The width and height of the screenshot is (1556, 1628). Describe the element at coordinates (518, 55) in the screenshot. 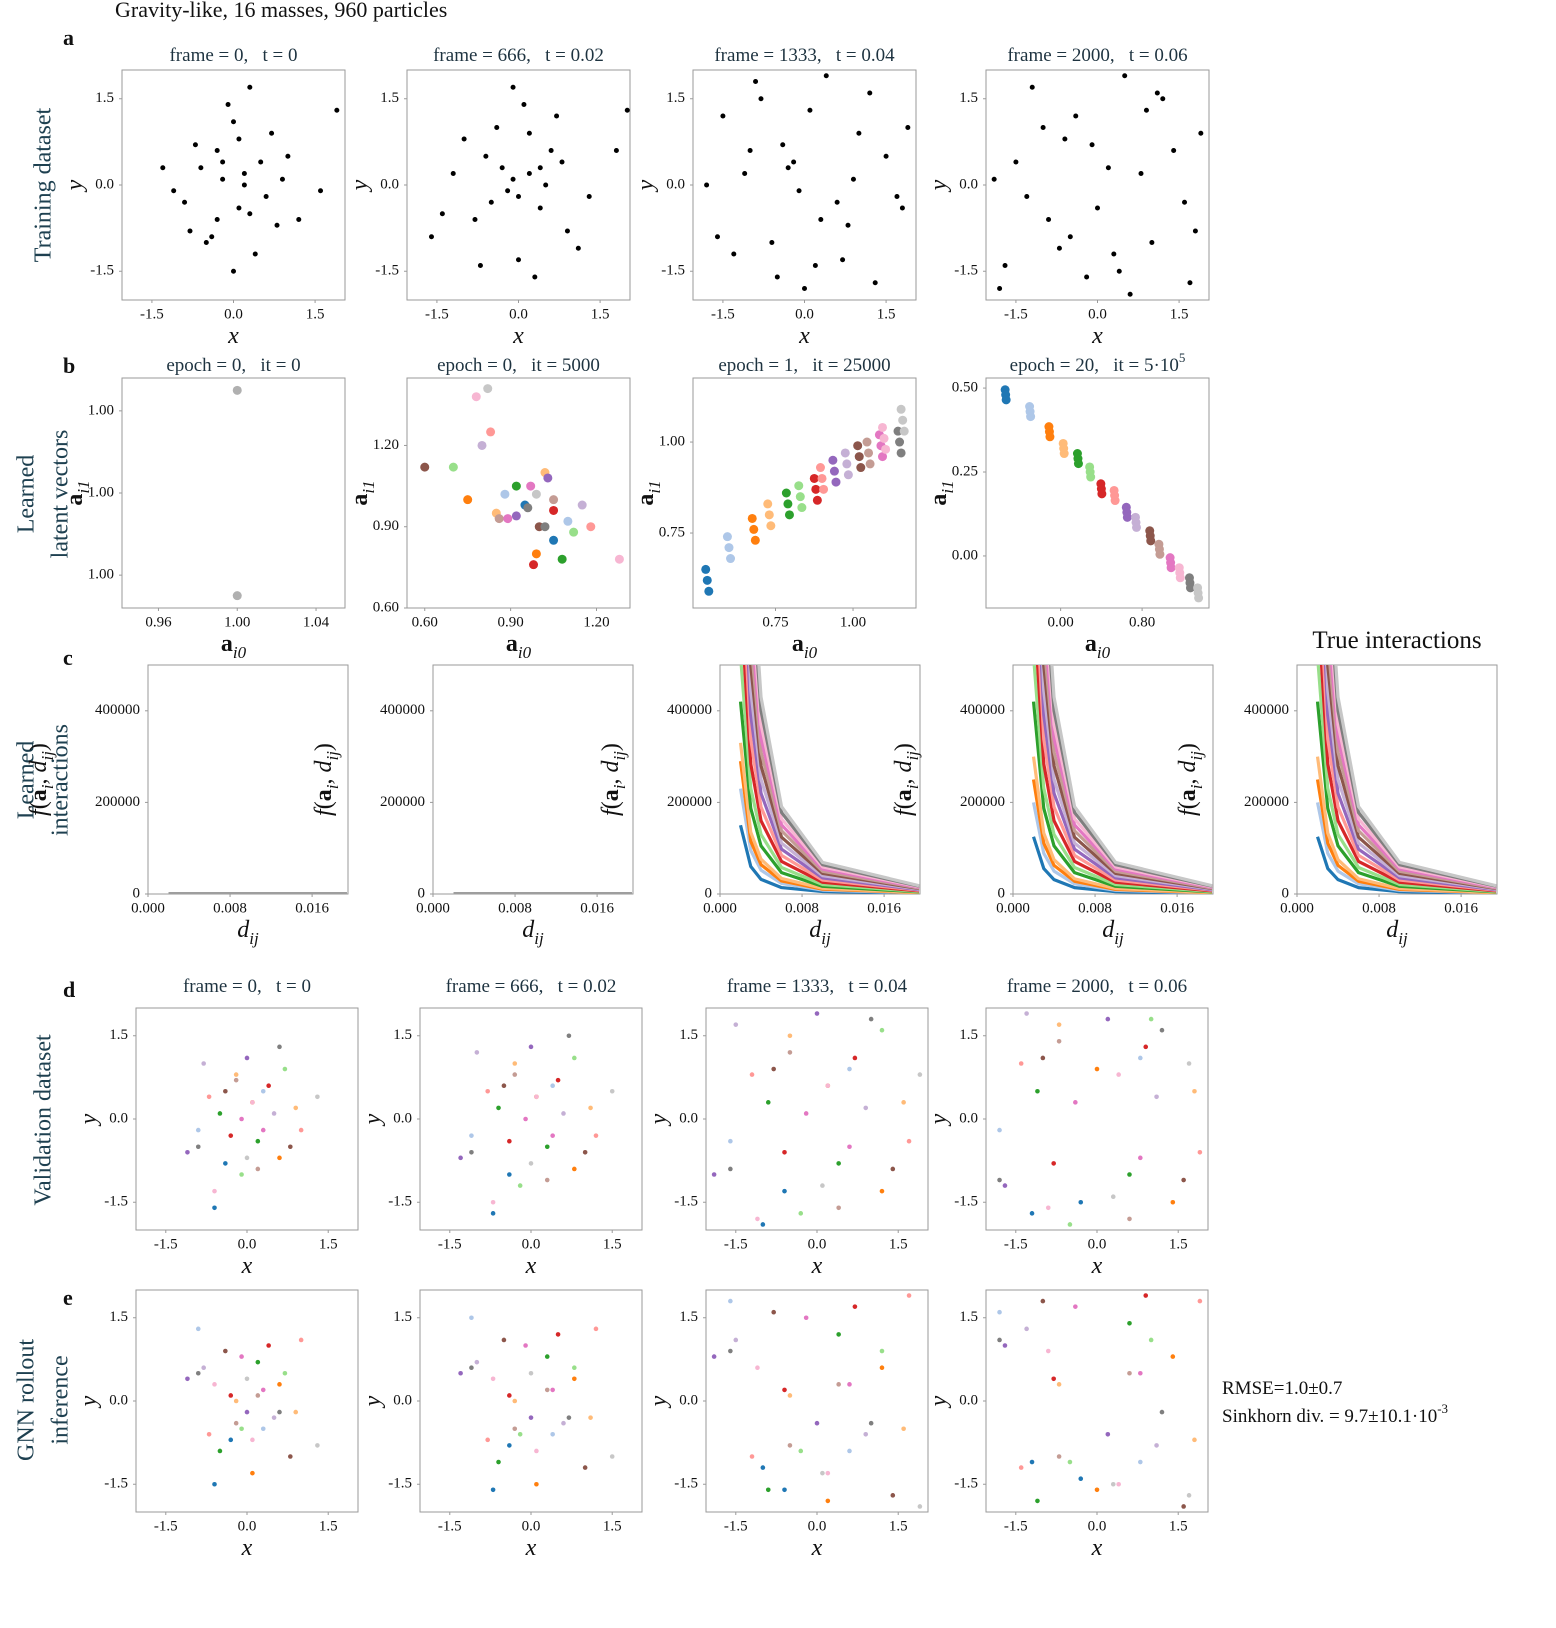

I see `chart-title: frame = 666, t = 0.02` at that location.